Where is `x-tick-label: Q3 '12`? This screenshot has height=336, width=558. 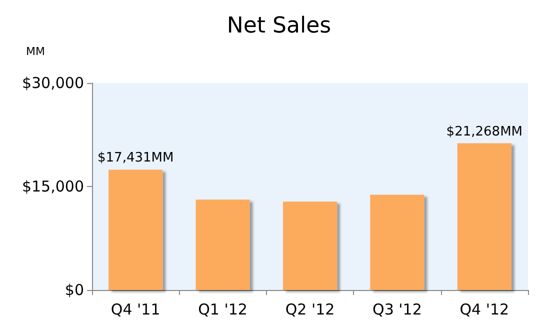 x-tick-label: Q3 '12 is located at coordinates (397, 309).